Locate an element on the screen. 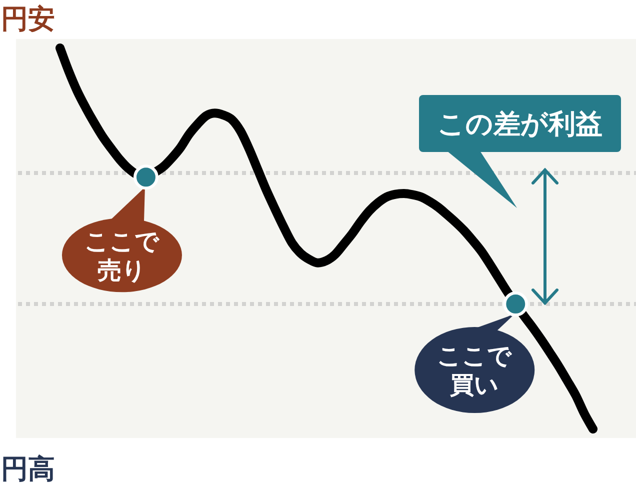  callout-text: この差が利益 is located at coordinates (520, 124).